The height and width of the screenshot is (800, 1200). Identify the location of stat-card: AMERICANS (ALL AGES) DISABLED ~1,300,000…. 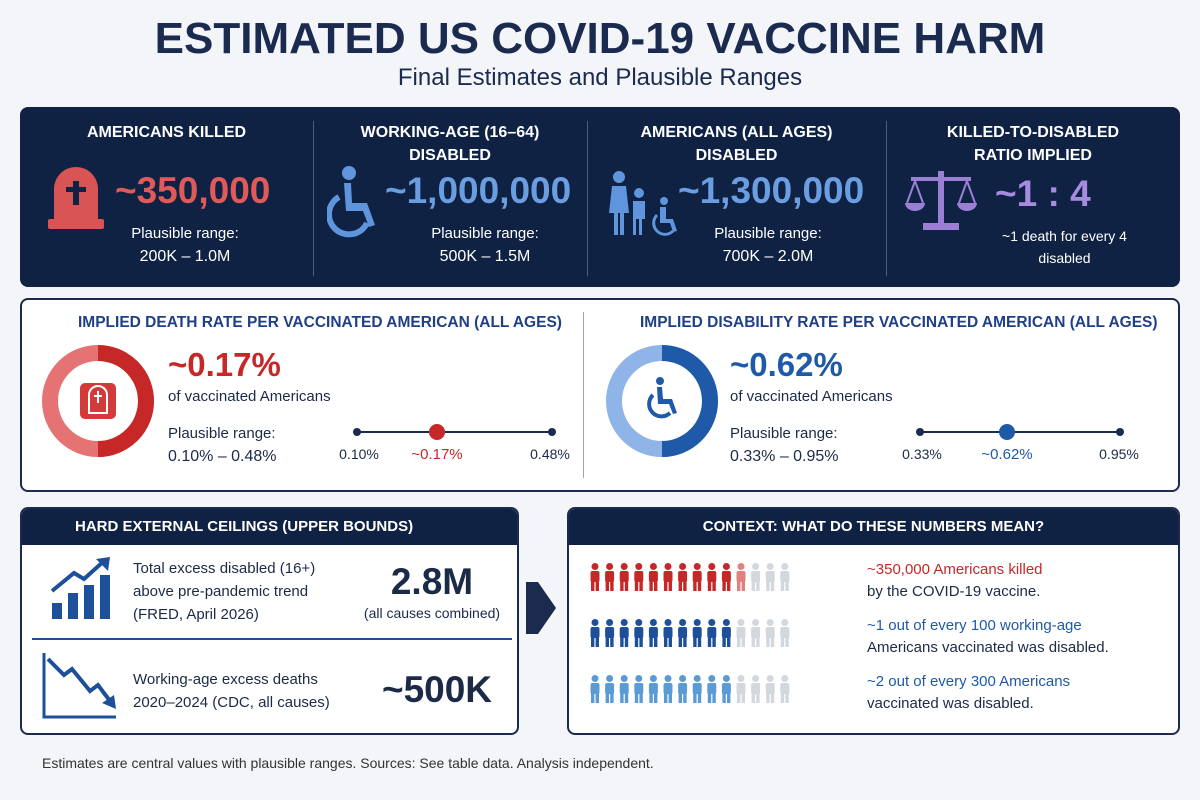
(736, 197).